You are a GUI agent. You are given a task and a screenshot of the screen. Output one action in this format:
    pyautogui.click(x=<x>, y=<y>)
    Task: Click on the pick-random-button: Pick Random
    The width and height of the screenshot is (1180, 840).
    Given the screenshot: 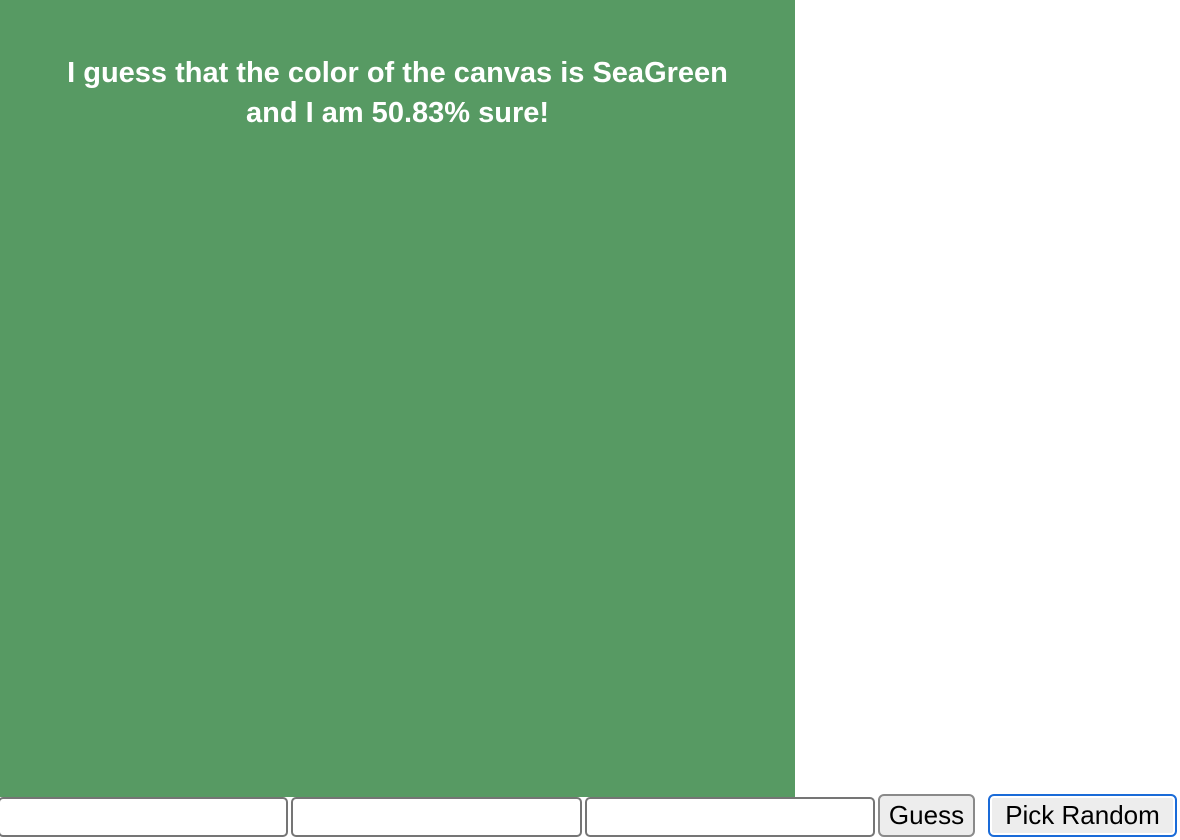 What is the action you would take?
    pyautogui.click(x=1082, y=815)
    